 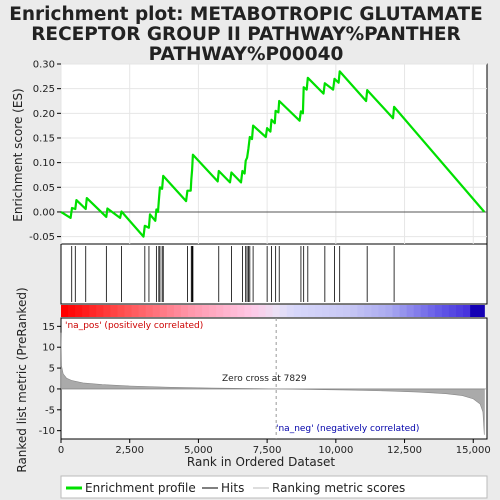 What do you see at coordinates (232, 488) in the screenshot?
I see `legend-hits-label: Hits` at bounding box center [232, 488].